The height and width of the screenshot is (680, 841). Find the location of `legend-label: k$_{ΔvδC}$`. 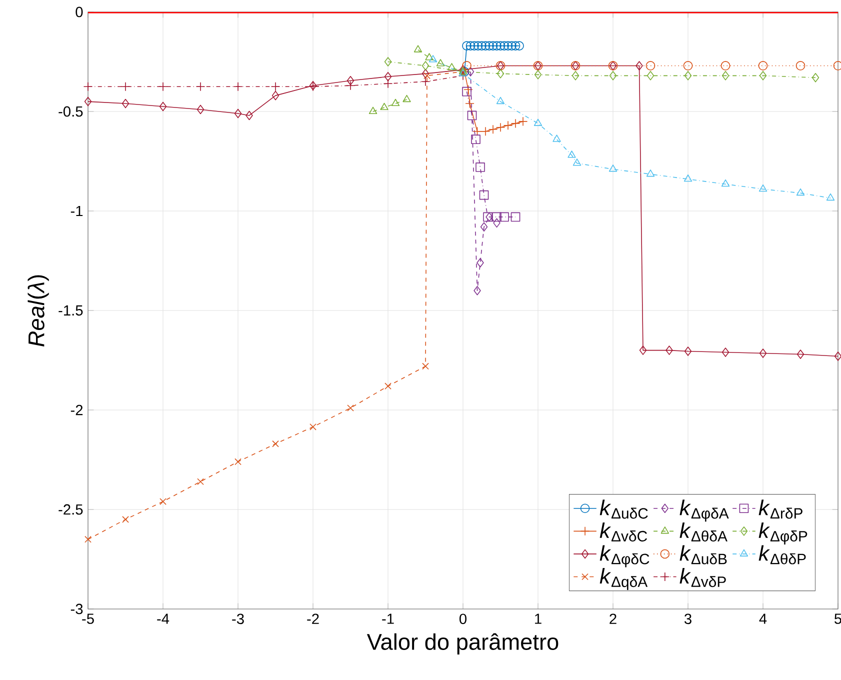

legend-label: k$_{ΔvδC}$ is located at coordinates (624, 532).